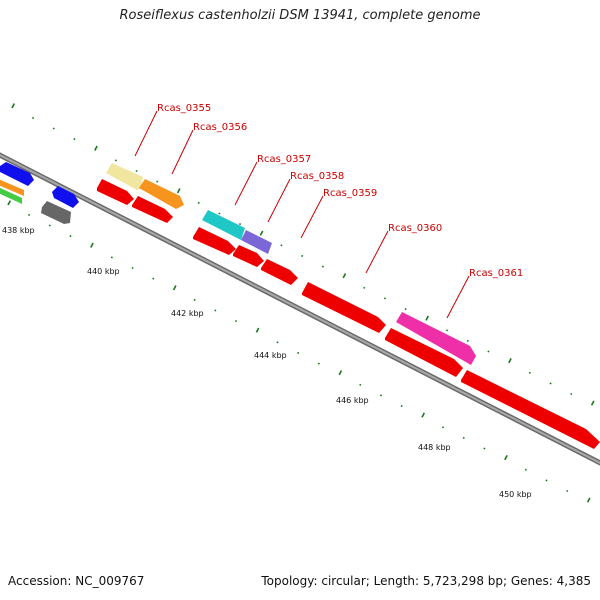  What do you see at coordinates (184, 108) in the screenshot?
I see `gene-label-rcas-0355: Rcas_0355` at bounding box center [184, 108].